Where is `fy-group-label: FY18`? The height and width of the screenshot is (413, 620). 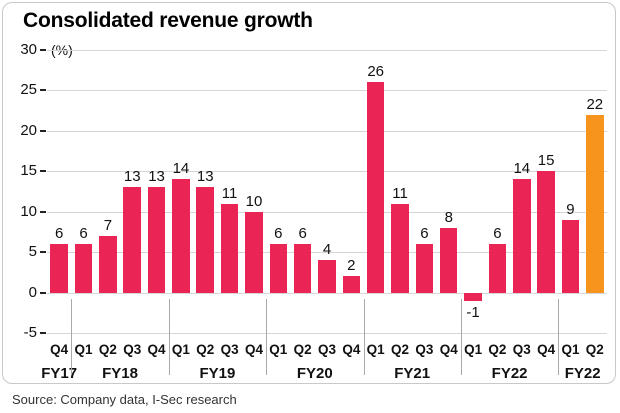 fy-group-label: FY18 is located at coordinates (120, 373).